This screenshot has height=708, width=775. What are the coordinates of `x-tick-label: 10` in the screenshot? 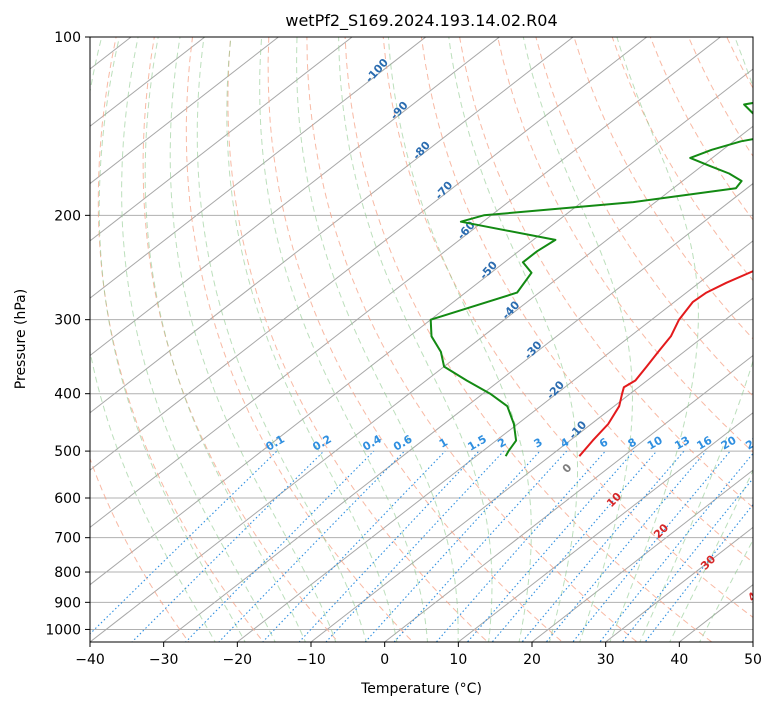 It's located at (458, 660).